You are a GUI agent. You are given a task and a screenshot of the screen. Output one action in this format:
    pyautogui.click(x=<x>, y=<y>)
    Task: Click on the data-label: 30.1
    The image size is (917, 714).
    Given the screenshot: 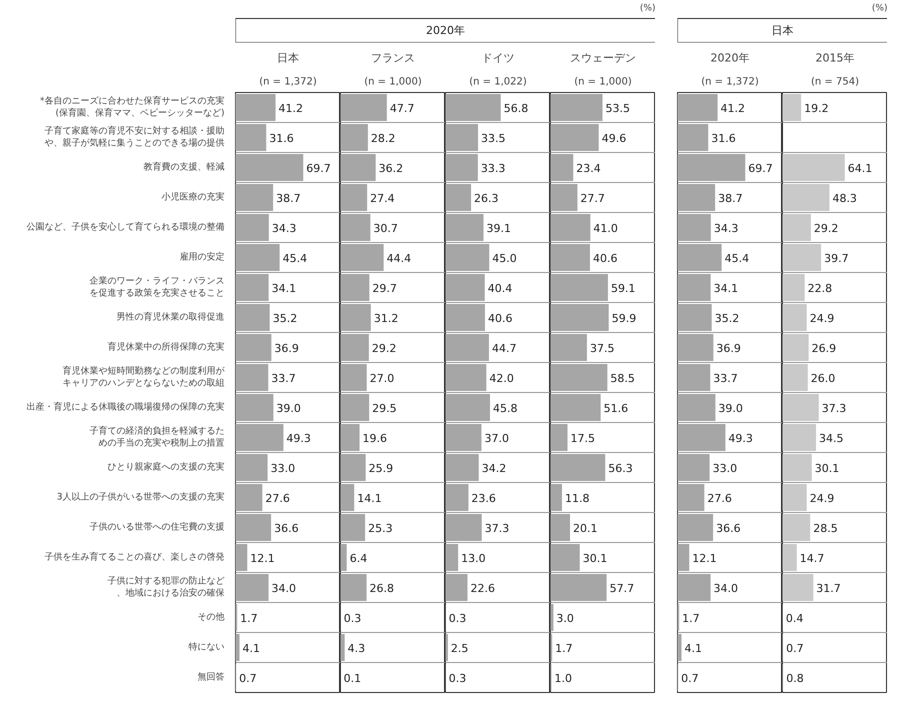 What is the action you would take?
    pyautogui.click(x=827, y=468)
    